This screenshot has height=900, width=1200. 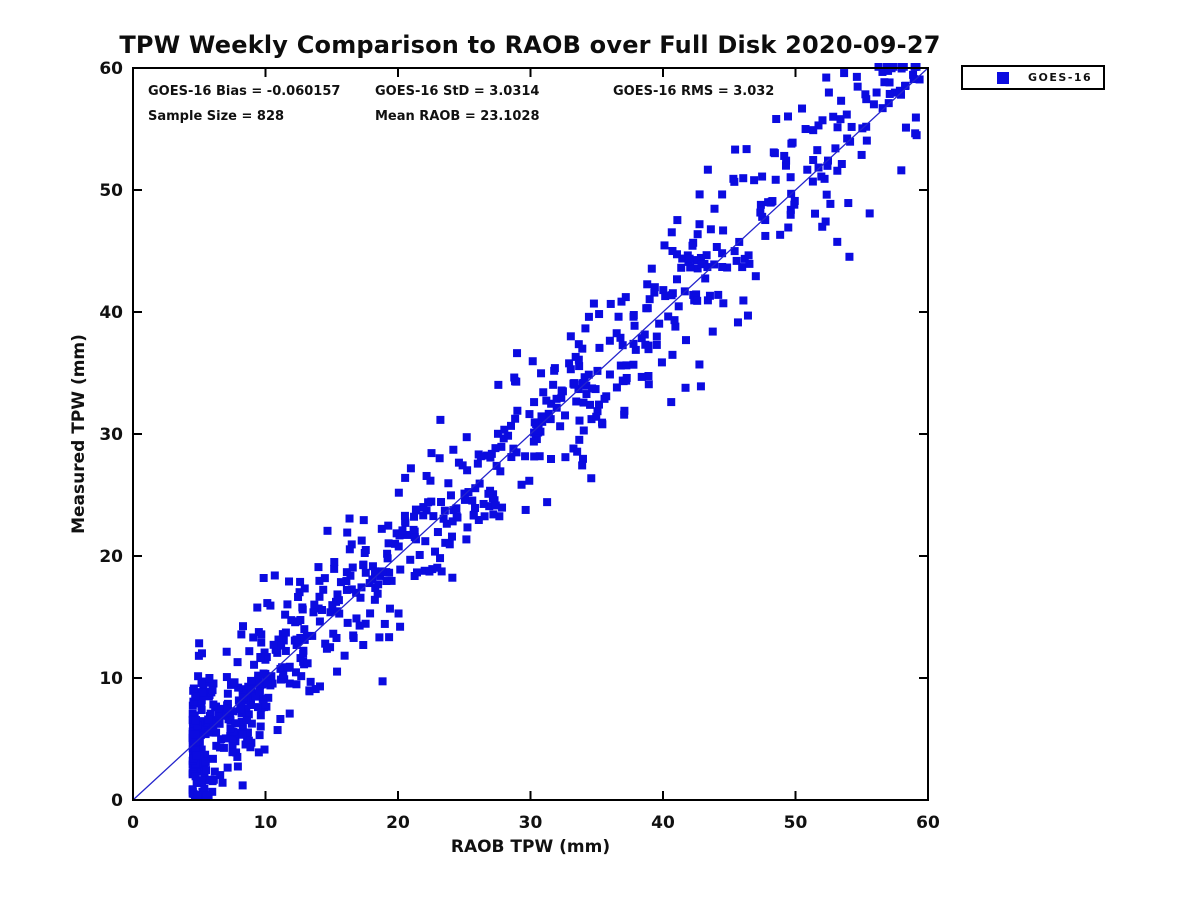 I want to click on y-axis-label: Measured TPW (mm), so click(x=79, y=434).